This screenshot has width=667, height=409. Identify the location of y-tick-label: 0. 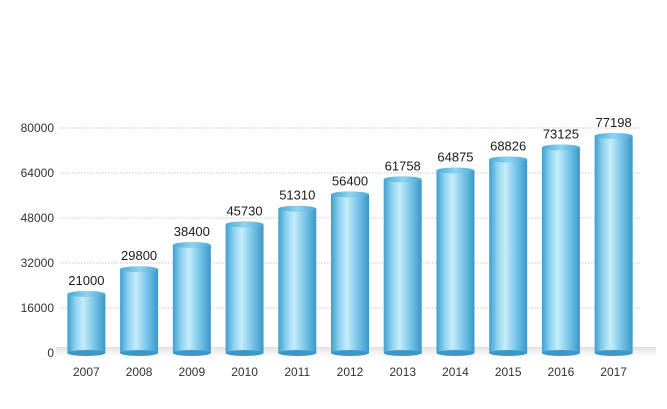
(50, 353).